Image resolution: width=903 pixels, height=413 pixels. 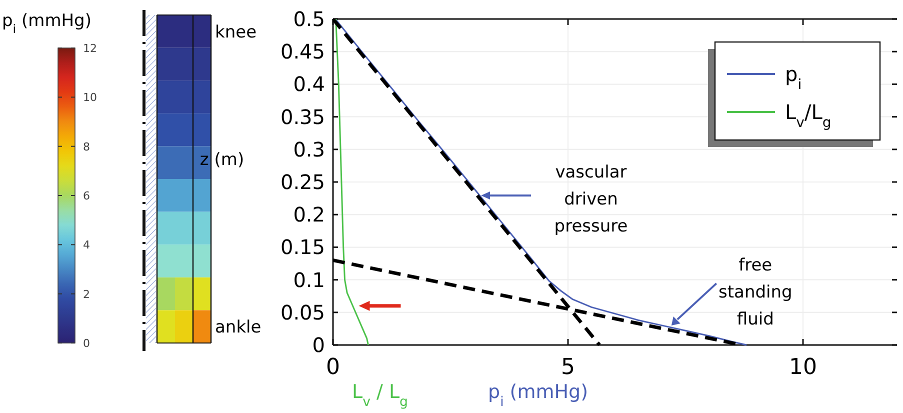 I want to click on x-tick-label: 10, so click(x=803, y=367).